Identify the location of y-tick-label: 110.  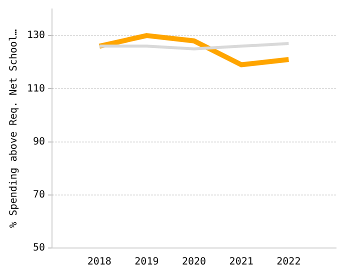
(36, 88).